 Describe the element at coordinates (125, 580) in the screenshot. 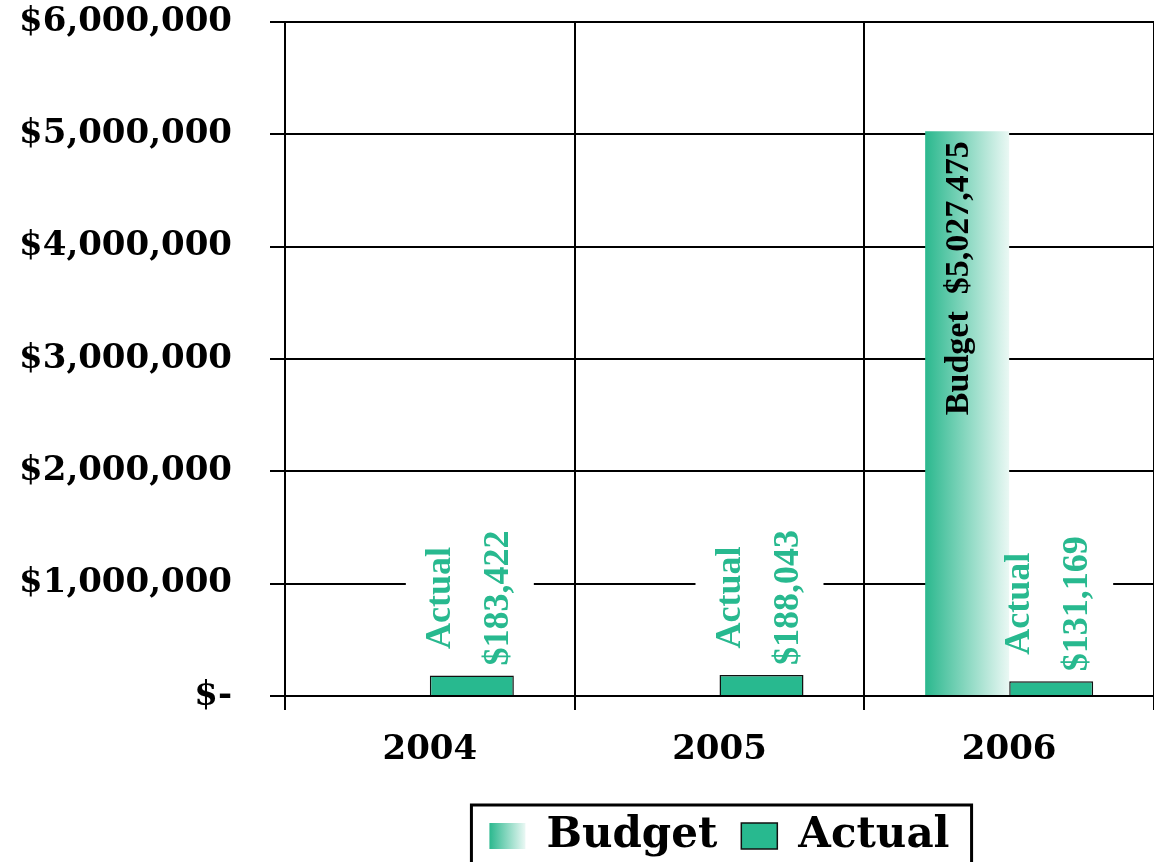

I see `y-tick-label: $1,000,000` at that location.